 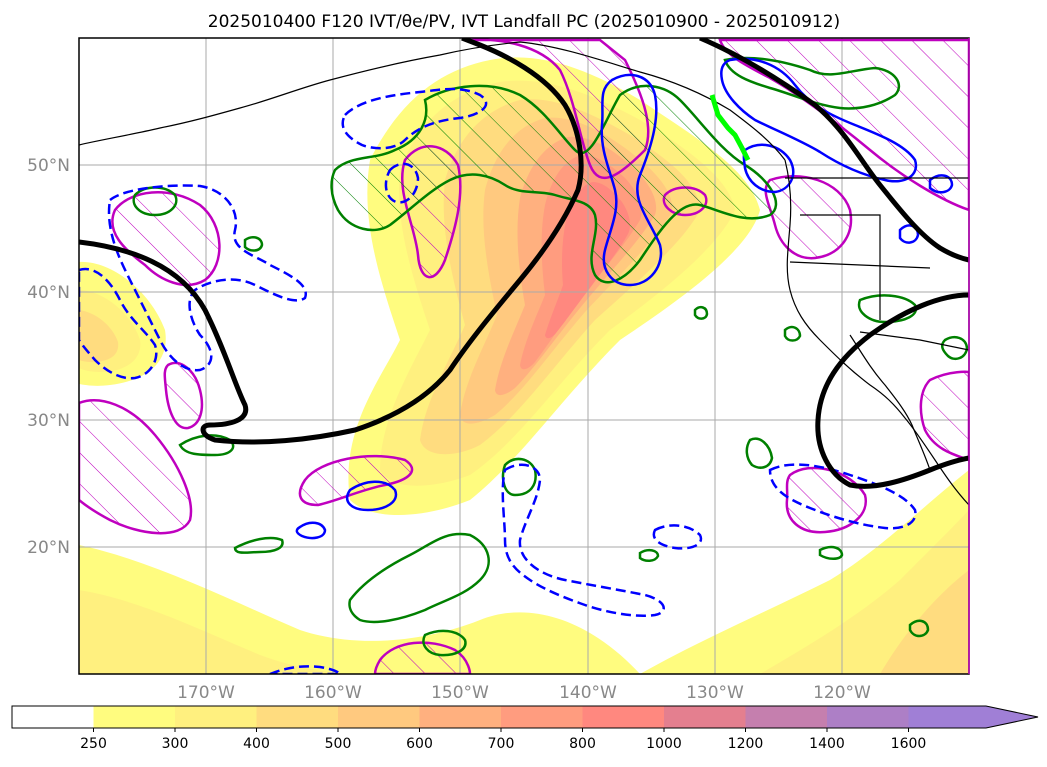 I want to click on green-contour-mex2, so click(x=954, y=348).